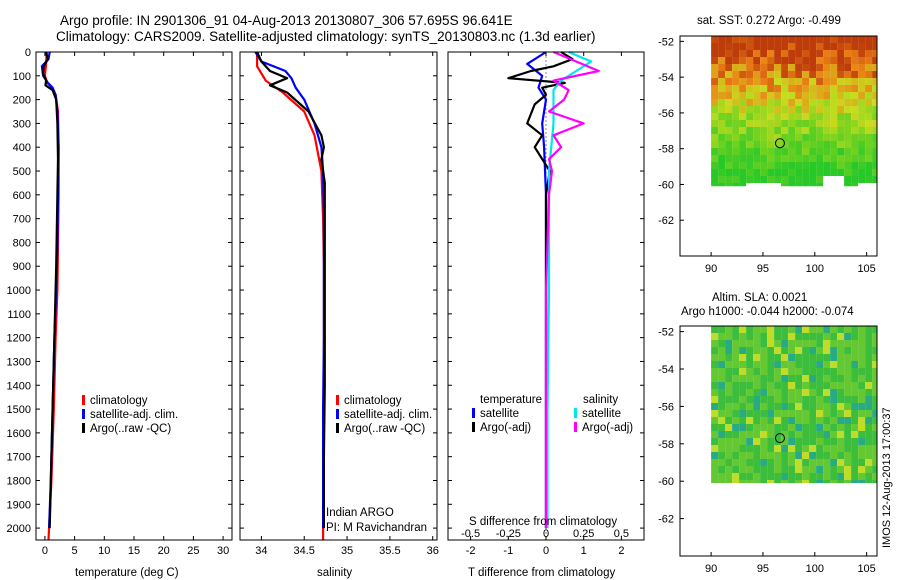 The height and width of the screenshot is (580, 900). I want to click on y-tick-label: 1200, so click(19, 339).